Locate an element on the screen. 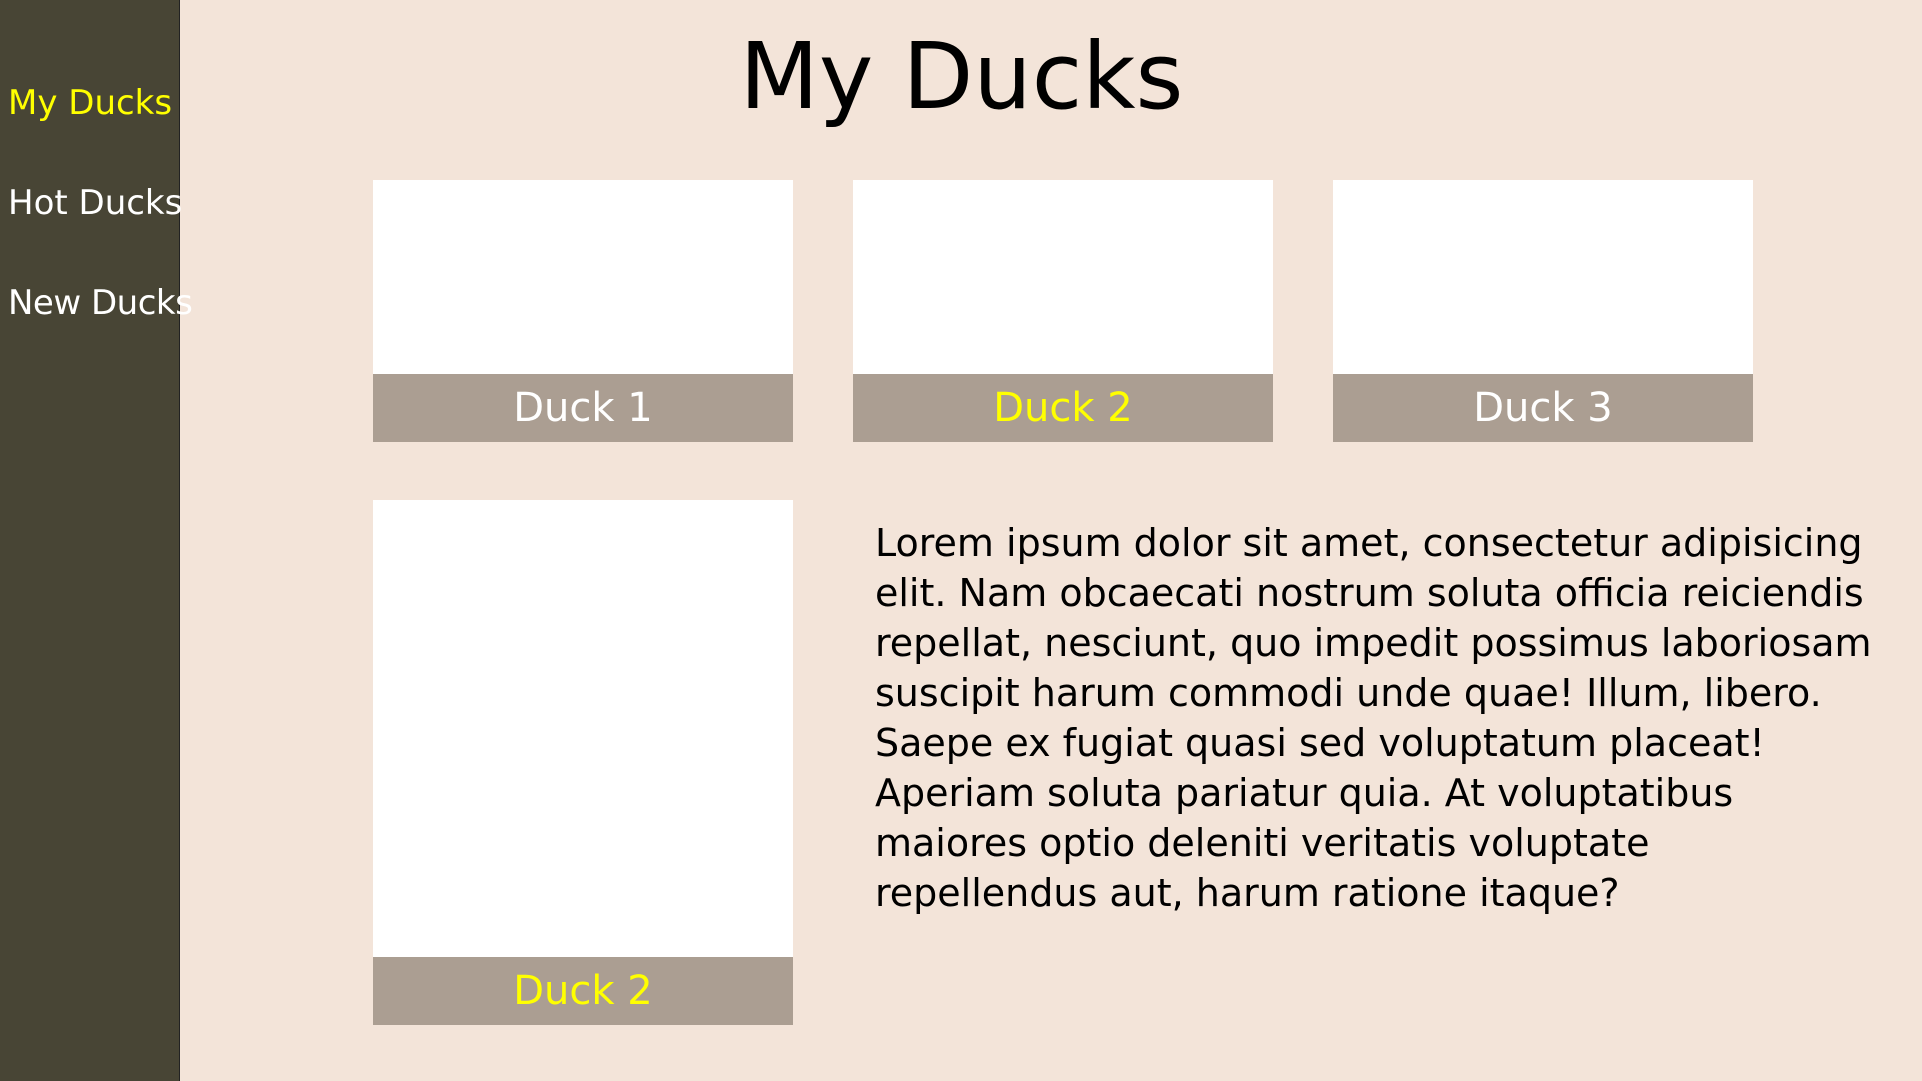  duck-card-label: Duck 2 is located at coordinates (1063, 408).